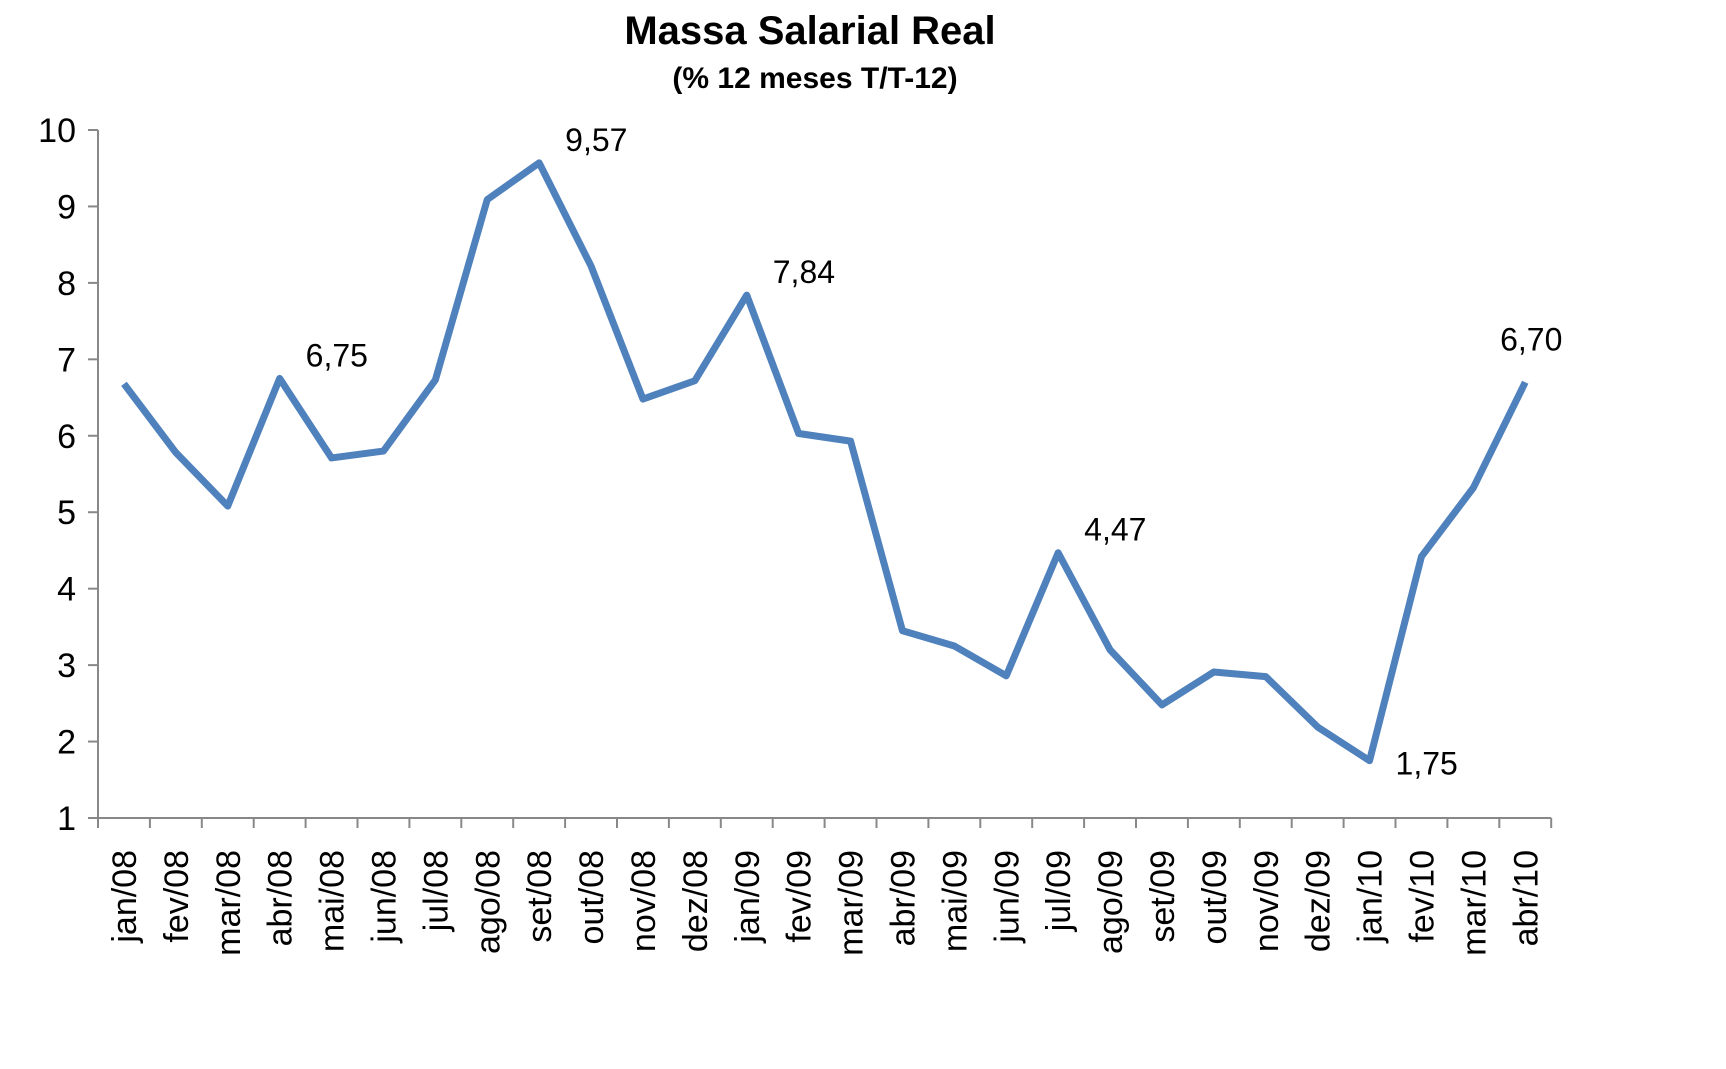  What do you see at coordinates (1007, 897) in the screenshot?
I see `x-tick-label: jun/09` at bounding box center [1007, 897].